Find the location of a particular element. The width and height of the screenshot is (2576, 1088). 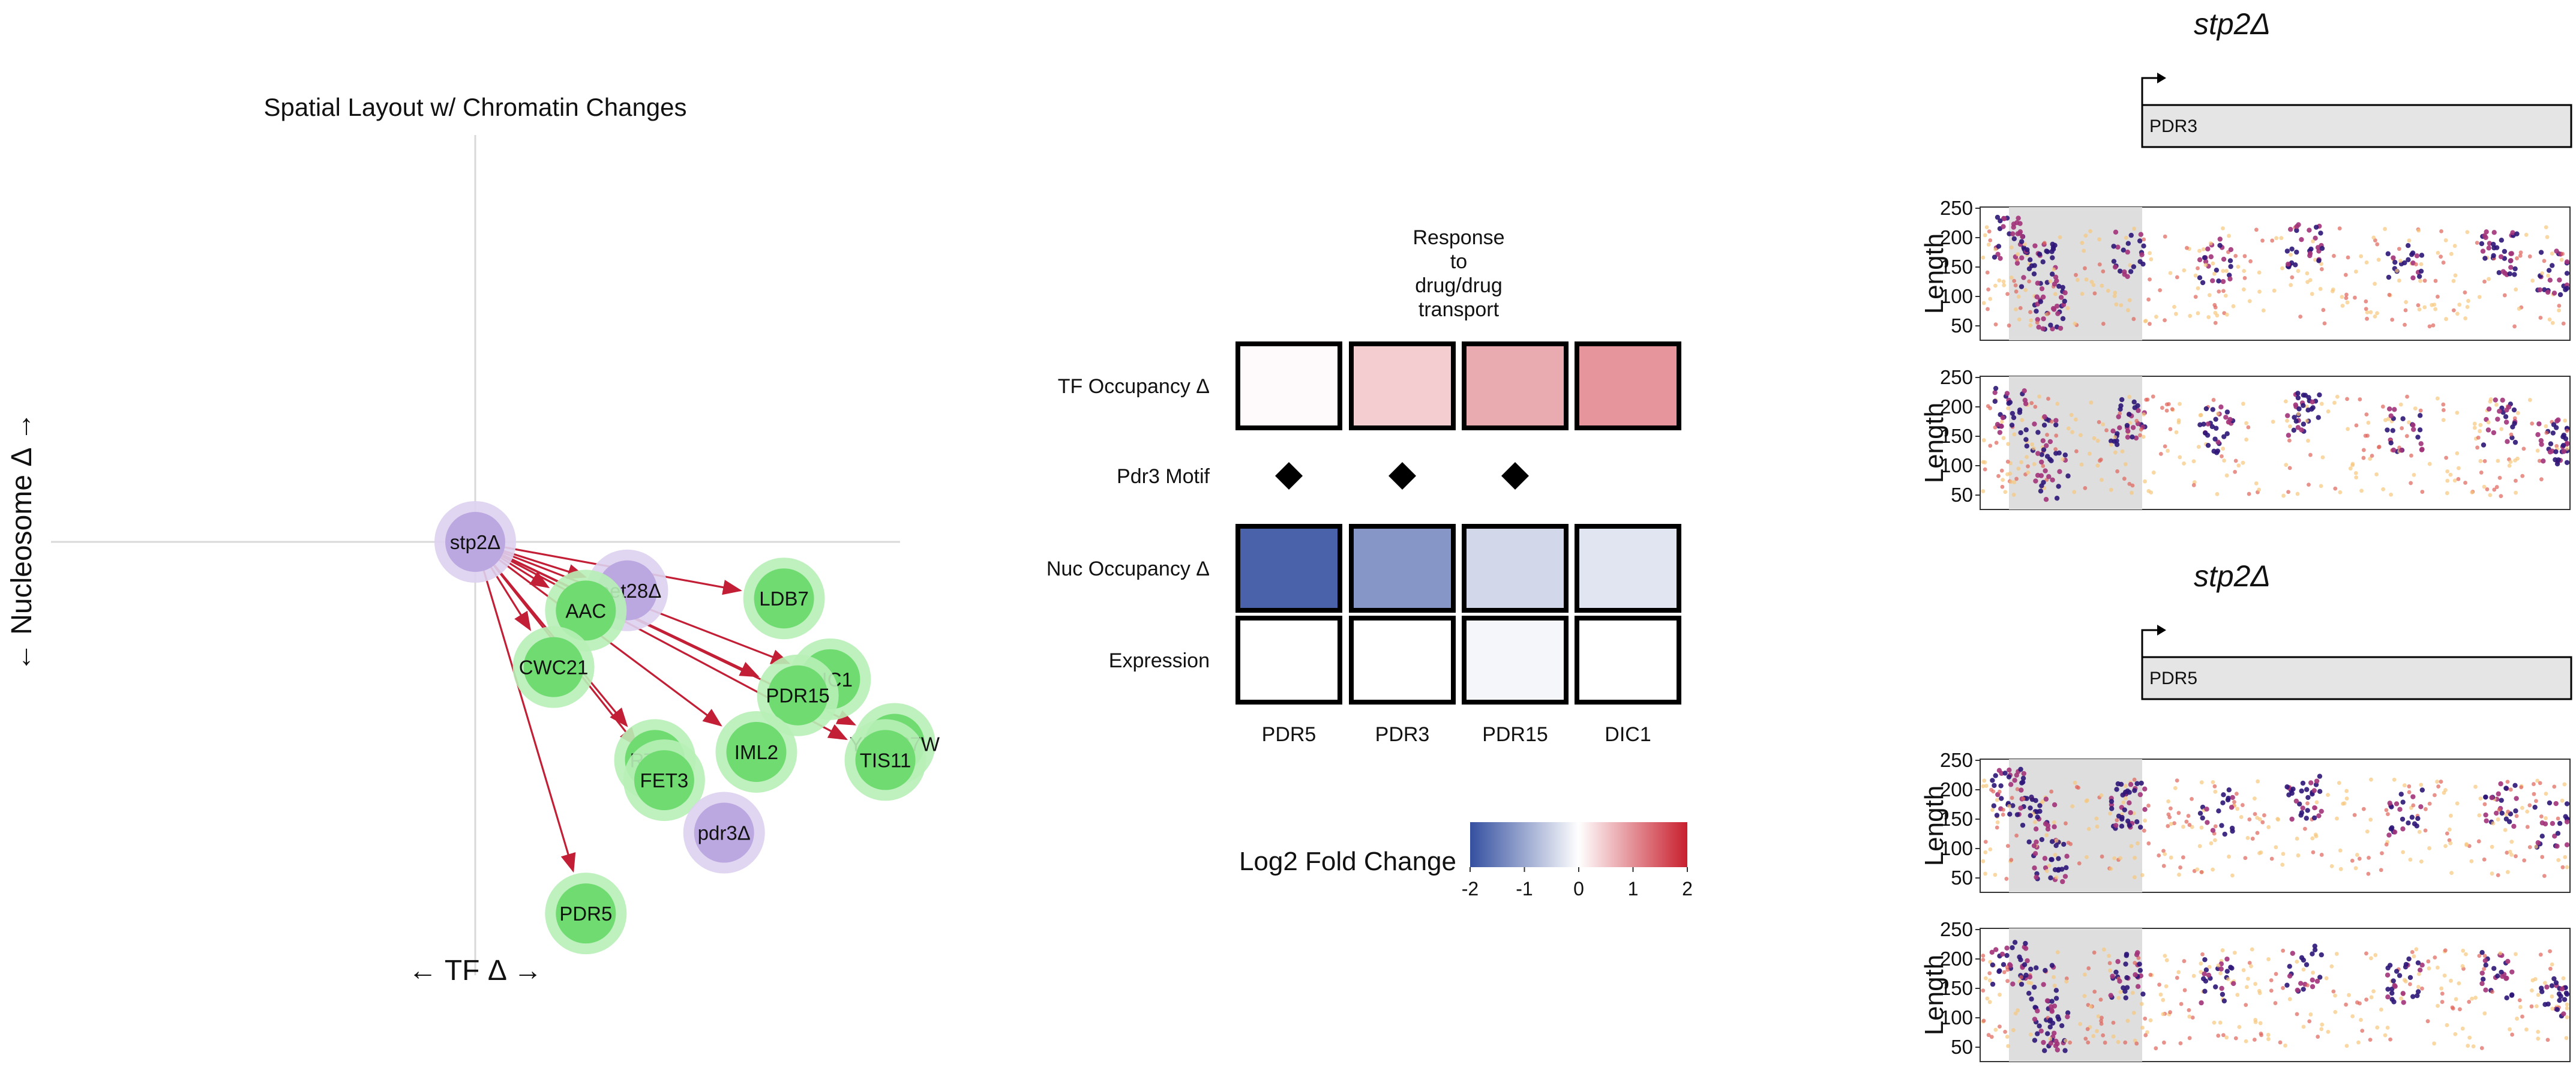

heatmap-cell-tf-occupancy-pdr15 is located at coordinates (1515, 385).